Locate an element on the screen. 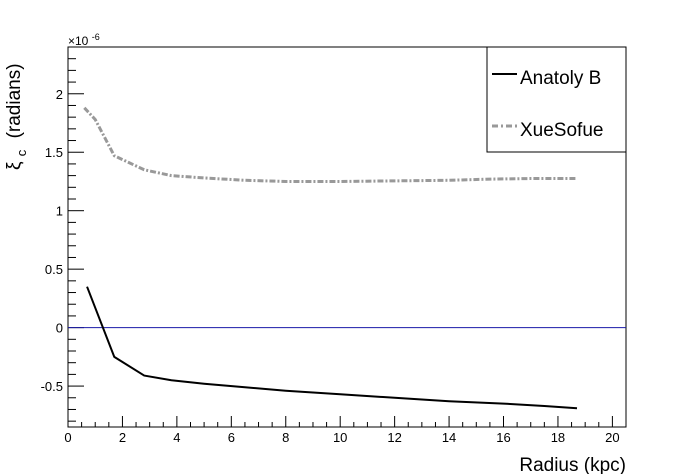 The width and height of the screenshot is (696, 474). y-tick-label: 1.5 is located at coordinates (54, 152).